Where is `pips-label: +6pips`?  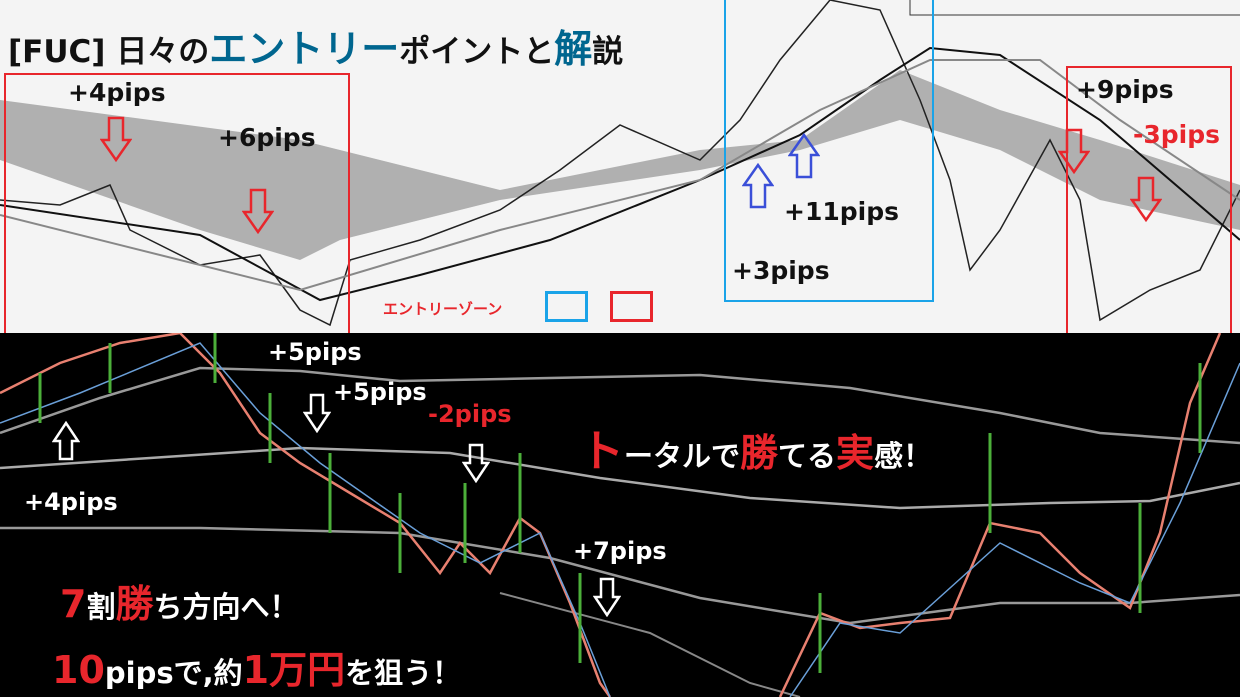 pips-label: +6pips is located at coordinates (267, 137).